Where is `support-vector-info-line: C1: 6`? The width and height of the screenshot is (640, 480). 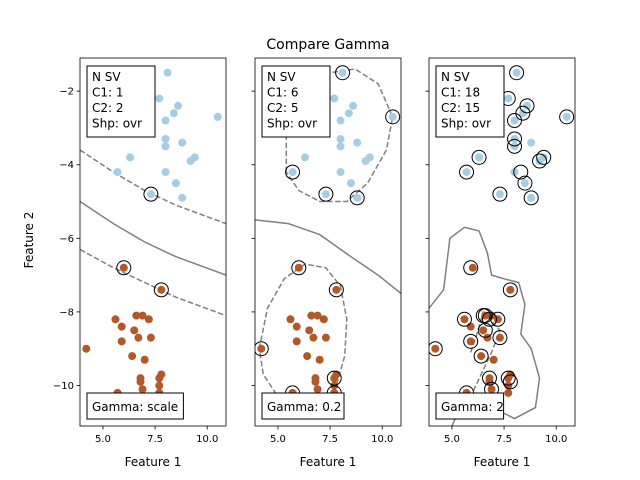
support-vector-info-line: C1: 6 is located at coordinates (283, 93).